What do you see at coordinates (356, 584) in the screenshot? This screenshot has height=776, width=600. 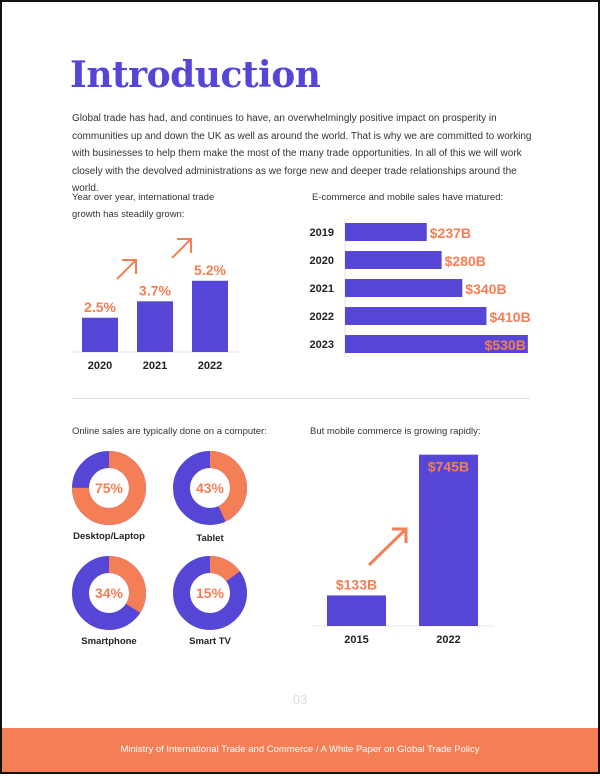 I see `mobile-value-label: $133B` at bounding box center [356, 584].